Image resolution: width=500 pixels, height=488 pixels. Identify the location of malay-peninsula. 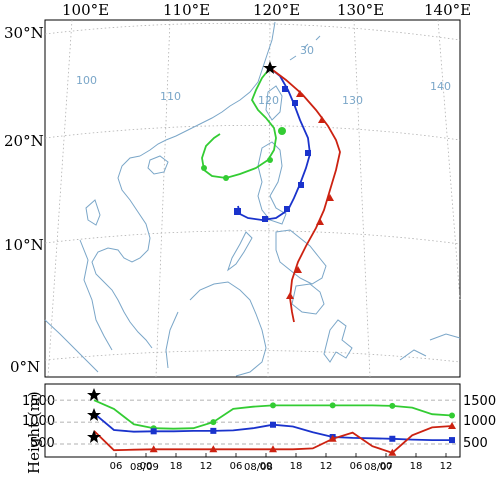
(96, 295).